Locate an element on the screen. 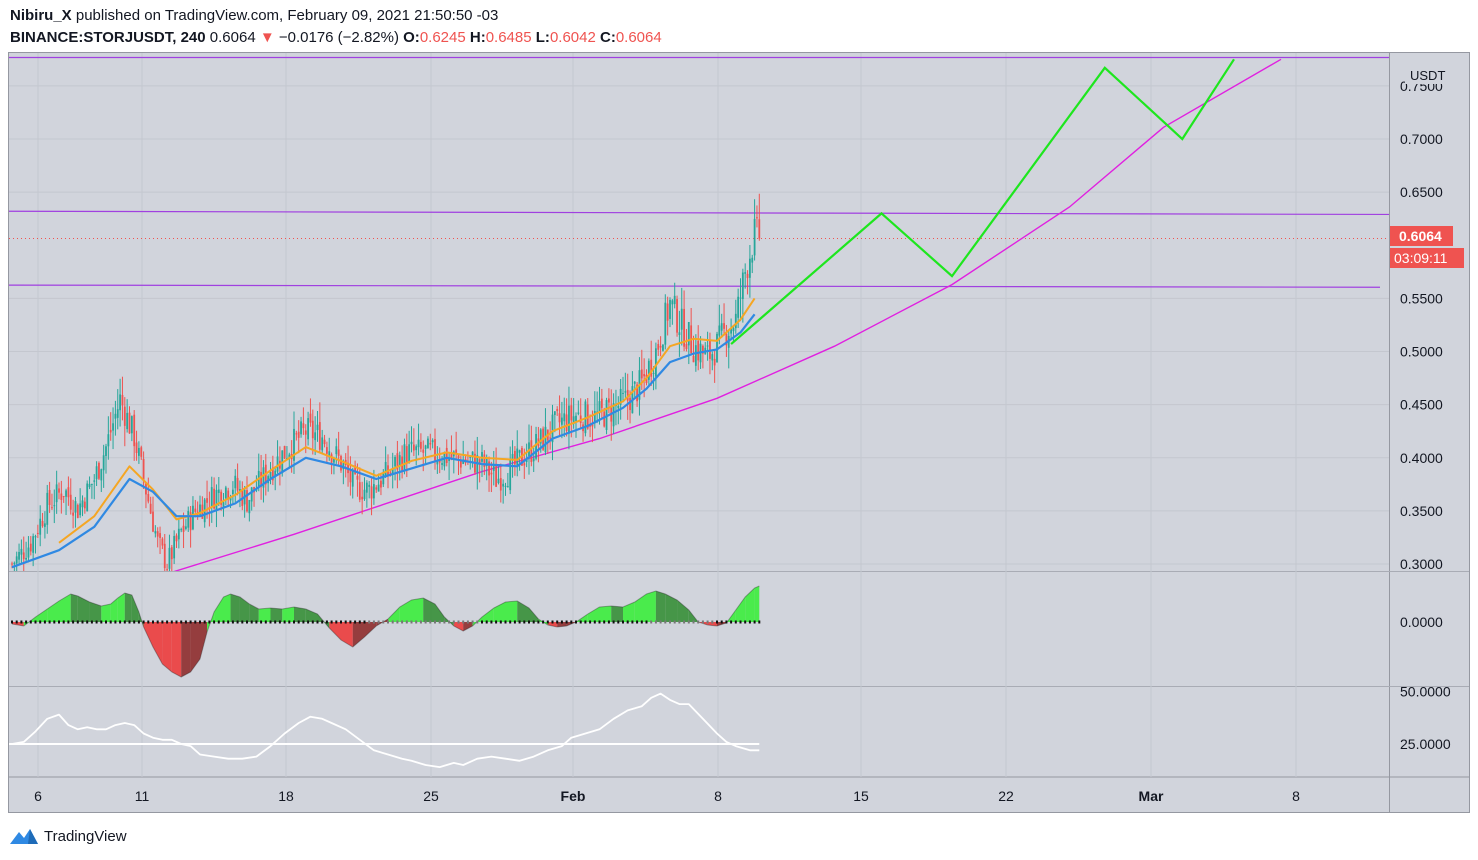 Image resolution: width=1478 pixels, height=860 pixels. time-tick-label: 6 is located at coordinates (38, 796).